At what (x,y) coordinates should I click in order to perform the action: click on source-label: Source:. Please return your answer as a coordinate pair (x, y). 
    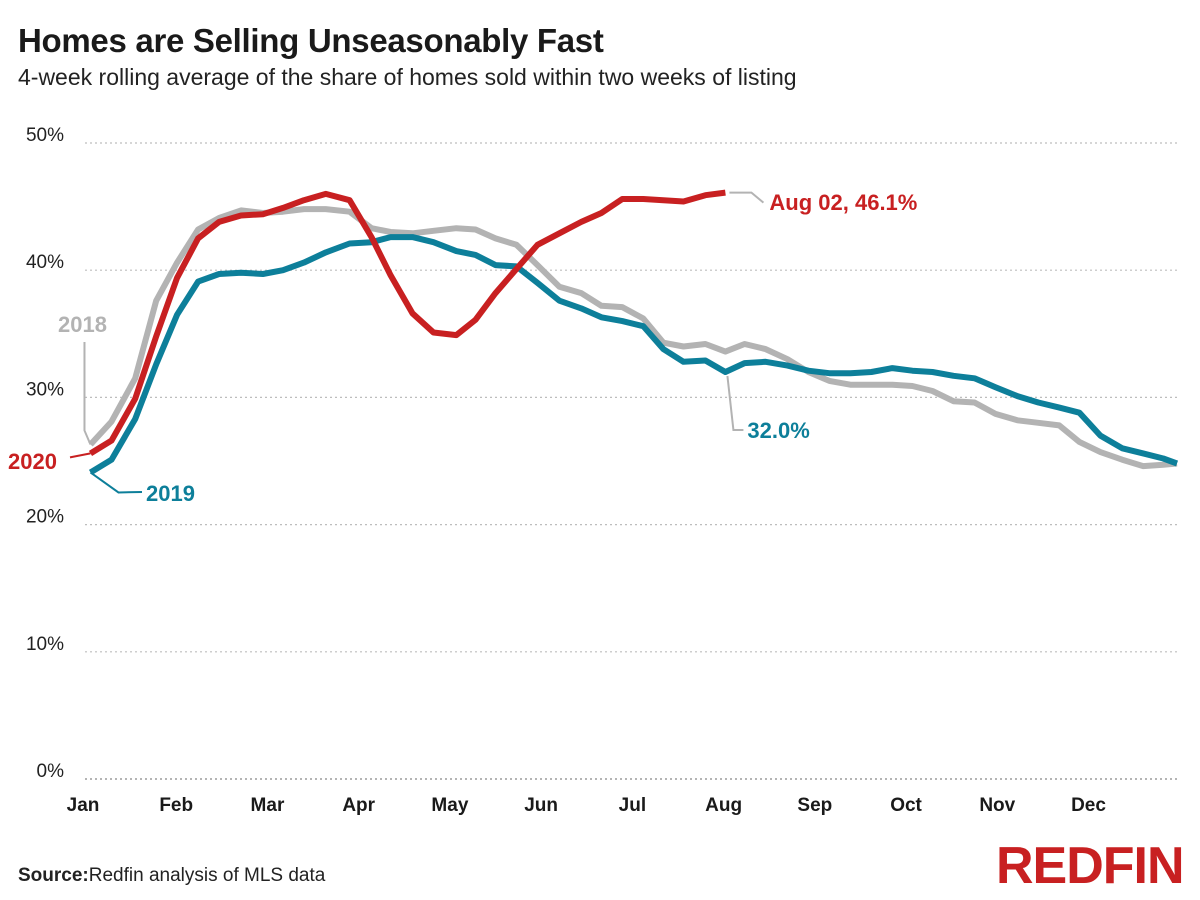
    Looking at the image, I should click on (53, 875).